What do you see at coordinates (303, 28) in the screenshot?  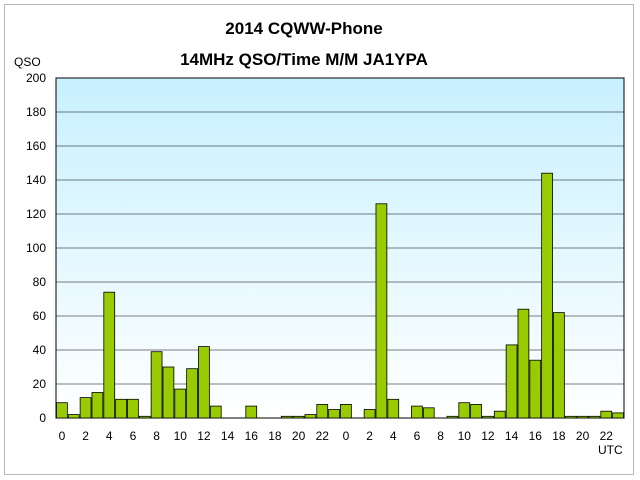 I see `chart-title: 2014 CQWW-Phone` at bounding box center [303, 28].